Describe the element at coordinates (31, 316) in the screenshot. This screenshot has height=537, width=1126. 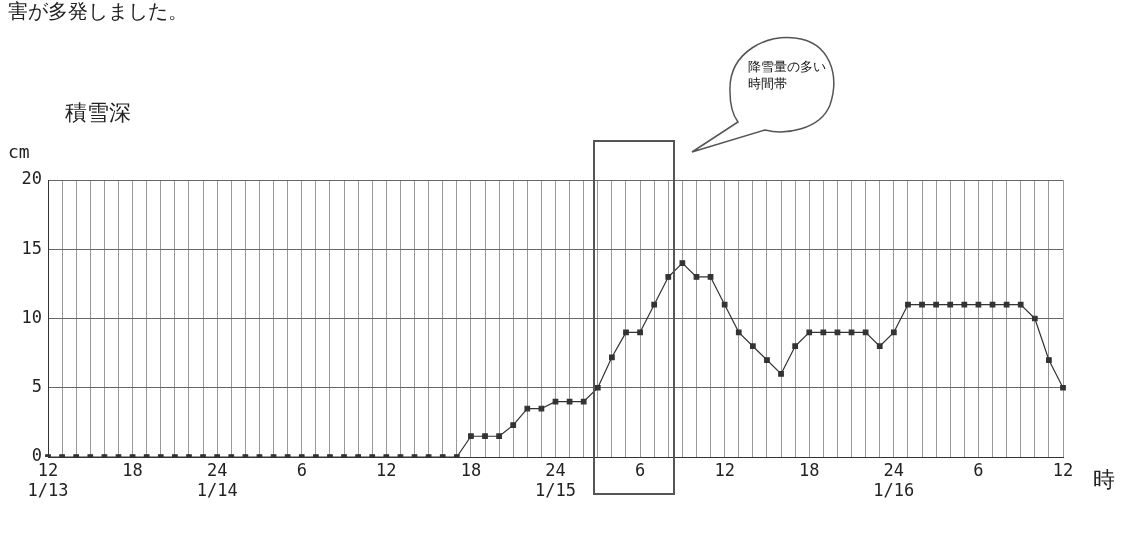
I see `y-tick-label: 10` at that location.